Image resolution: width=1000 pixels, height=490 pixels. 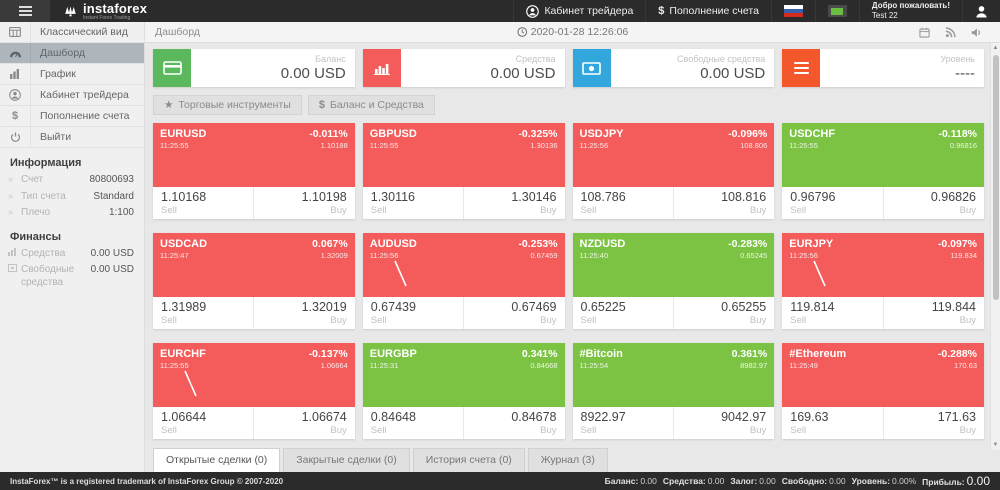 What do you see at coordinates (934, 313) in the screenshot?
I see `buy-button: 119.844 Buy` at bounding box center [934, 313].